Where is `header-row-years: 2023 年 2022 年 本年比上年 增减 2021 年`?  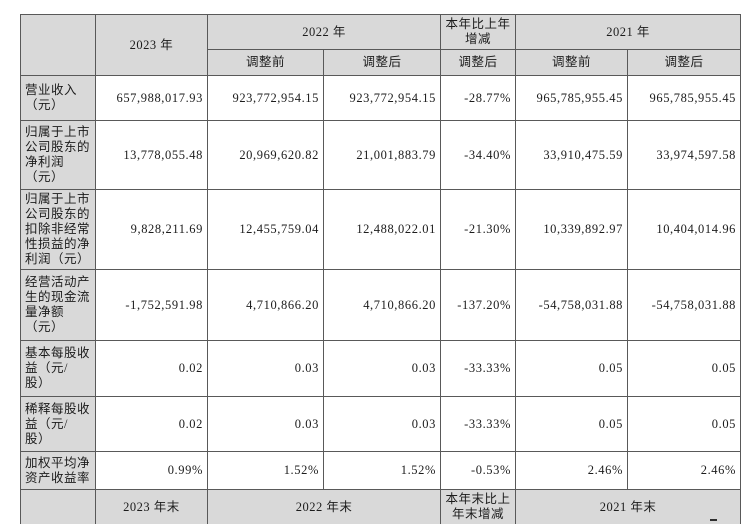 header-row-years: 2023 年 2022 年 本年比上年 增减 2021 年 is located at coordinates (381, 45).